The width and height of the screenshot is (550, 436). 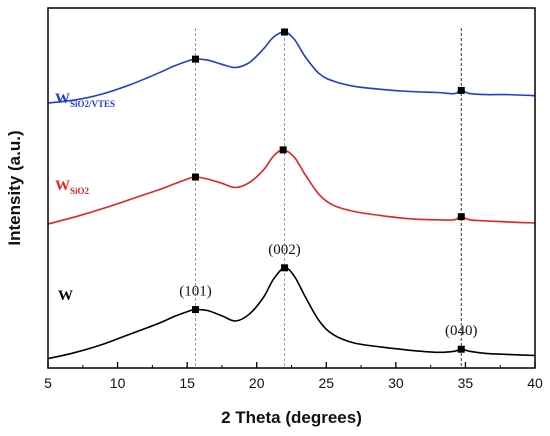 What do you see at coordinates (14, 187) in the screenshot?
I see `y-axis-title: Intensity (a.u.)` at bounding box center [14, 187].